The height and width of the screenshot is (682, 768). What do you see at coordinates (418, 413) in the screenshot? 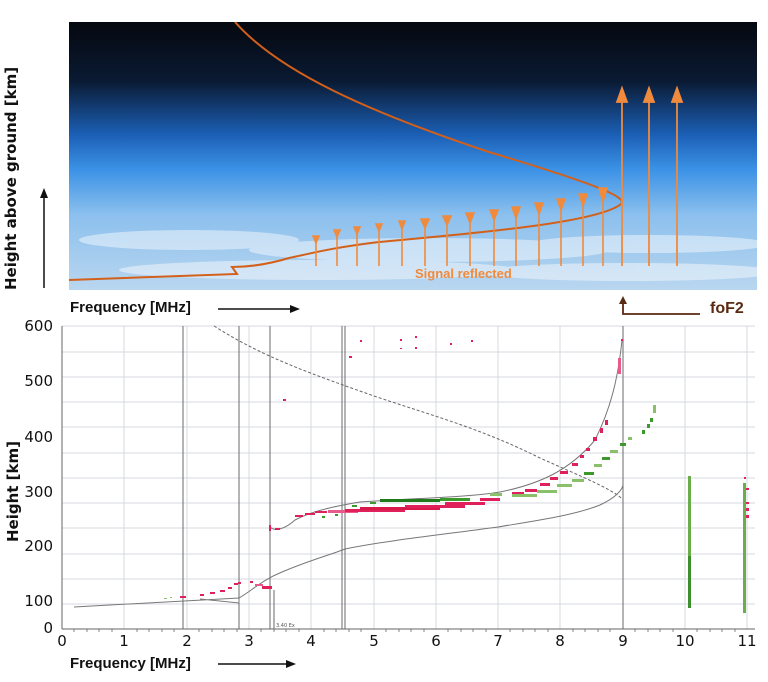
I see `true-height-profile` at bounding box center [418, 413].